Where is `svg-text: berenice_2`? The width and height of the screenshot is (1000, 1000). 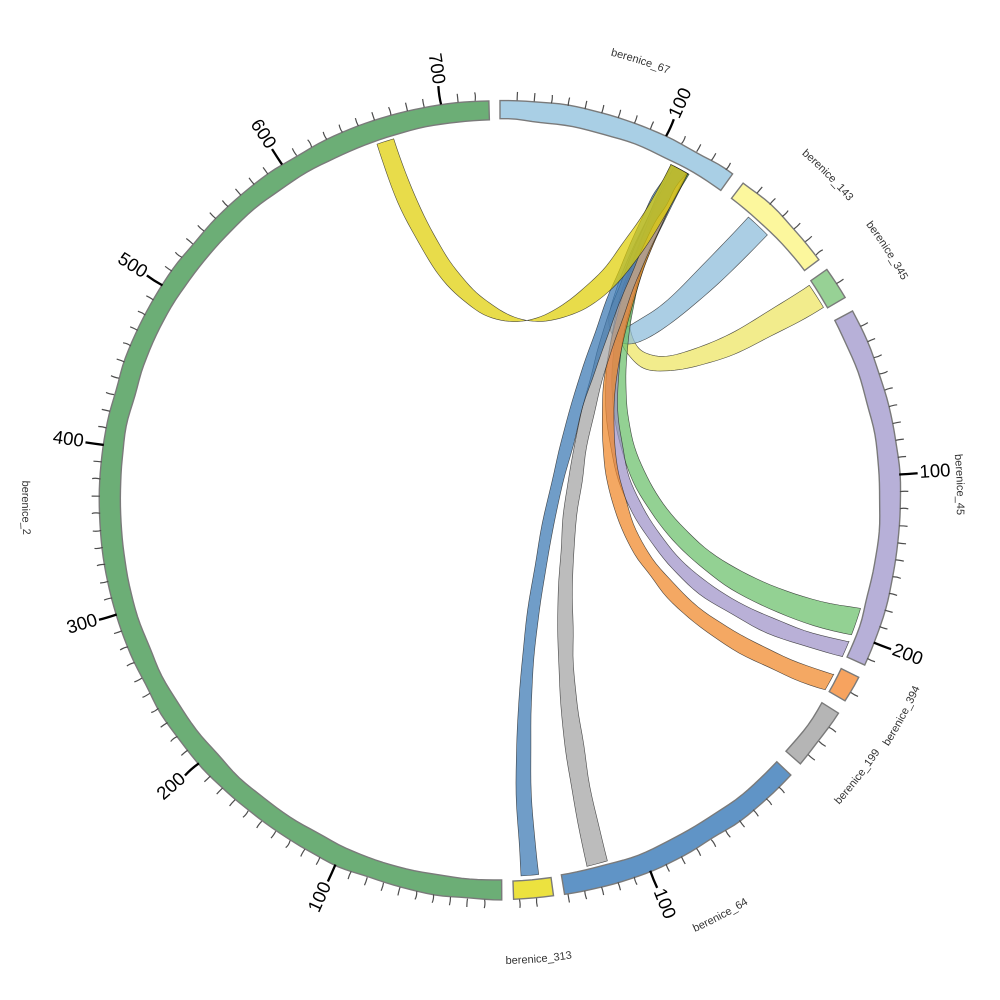
svg-text: berenice_2 is located at coordinates (25, 507).